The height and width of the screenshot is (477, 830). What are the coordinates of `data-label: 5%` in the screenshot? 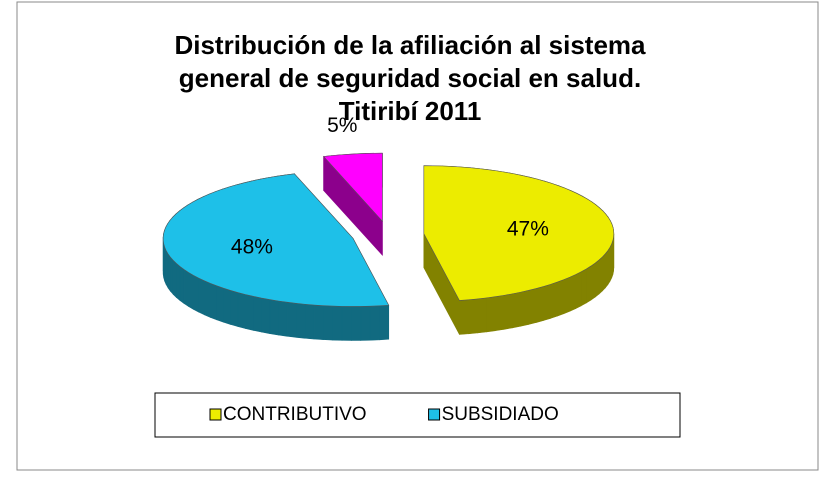 It's located at (342, 125).